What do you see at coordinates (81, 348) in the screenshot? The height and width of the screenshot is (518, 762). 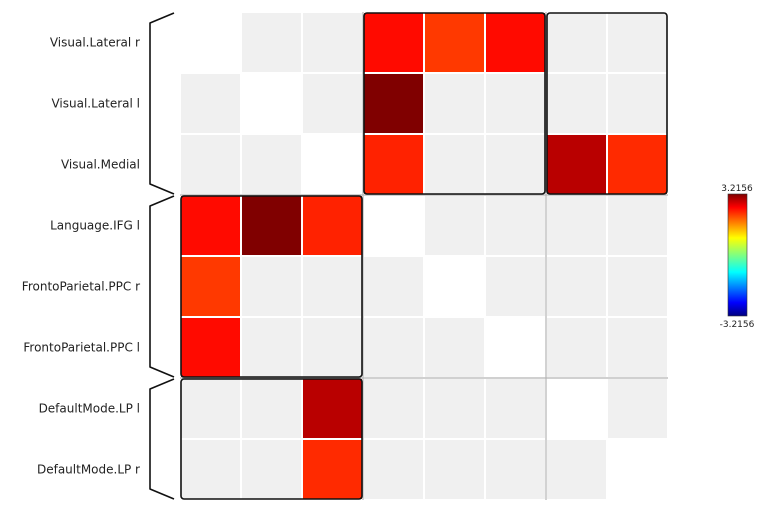 I see `row-label: FrontoParietal.PPC l` at bounding box center [81, 348].